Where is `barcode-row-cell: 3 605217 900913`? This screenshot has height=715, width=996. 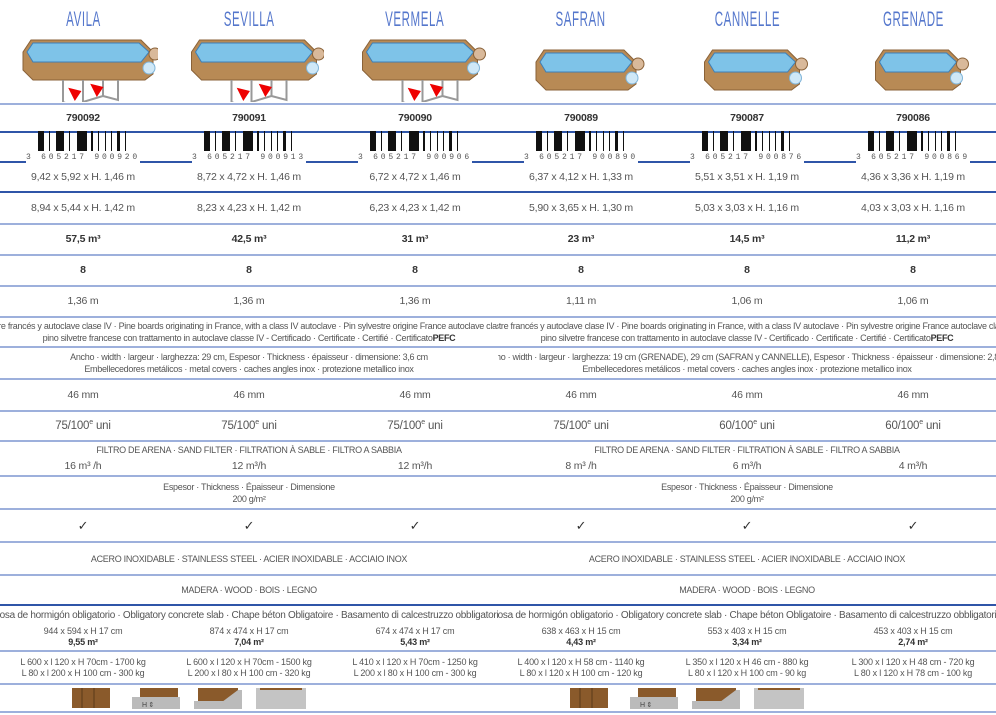 barcode-row-cell: 3 605217 900913 is located at coordinates (249, 147).